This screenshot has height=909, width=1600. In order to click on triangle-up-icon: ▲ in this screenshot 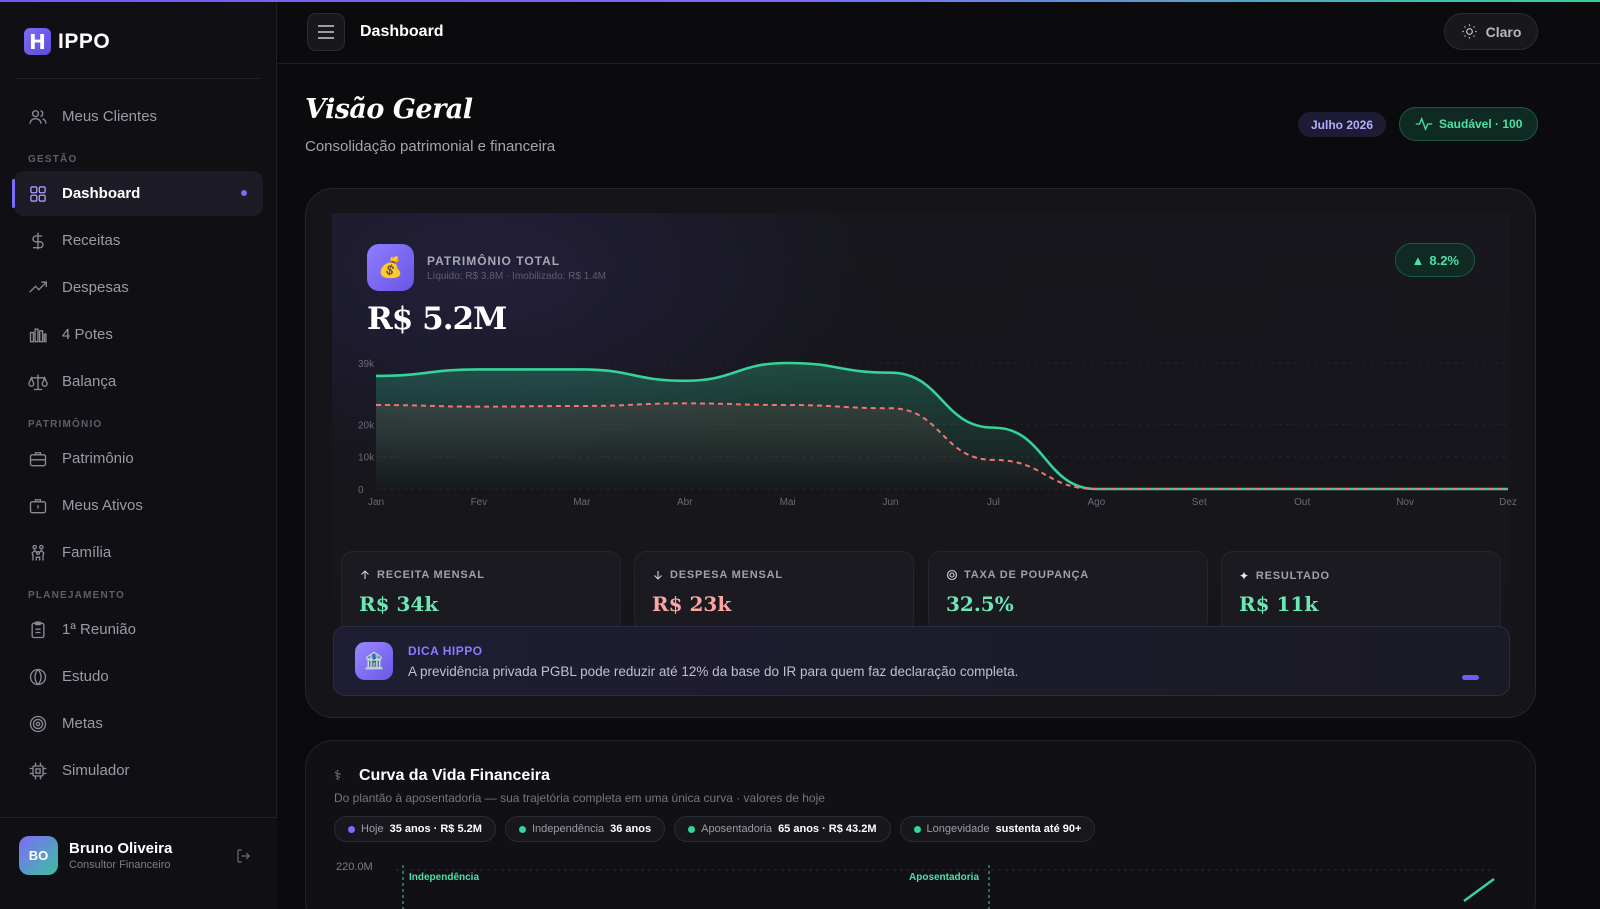, I will do `click(1418, 260)`.